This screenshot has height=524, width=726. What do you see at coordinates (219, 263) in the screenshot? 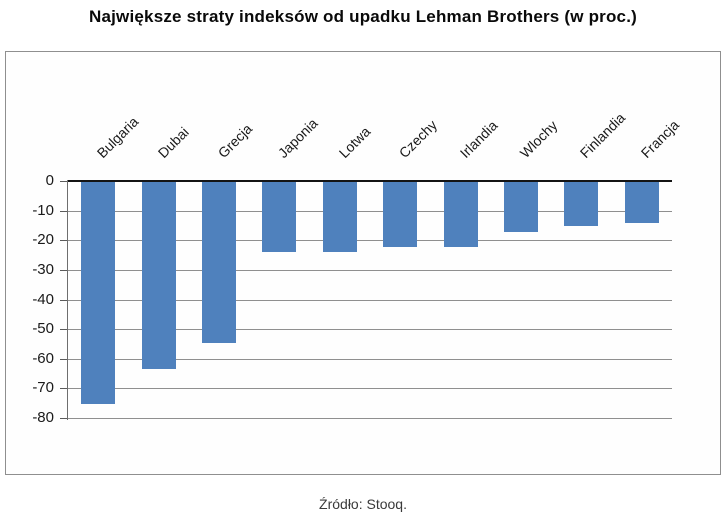
I see `bar-grecja` at bounding box center [219, 263].